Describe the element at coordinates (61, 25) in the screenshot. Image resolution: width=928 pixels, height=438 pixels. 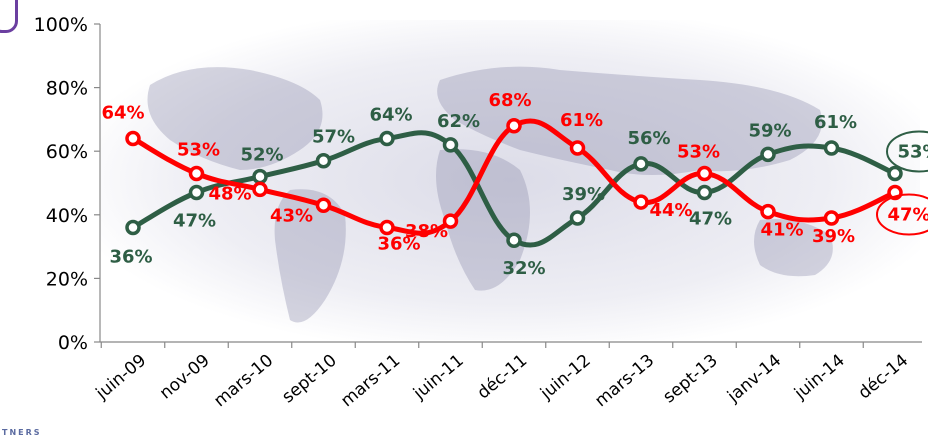
I see `y-tick-label: 100%` at that location.